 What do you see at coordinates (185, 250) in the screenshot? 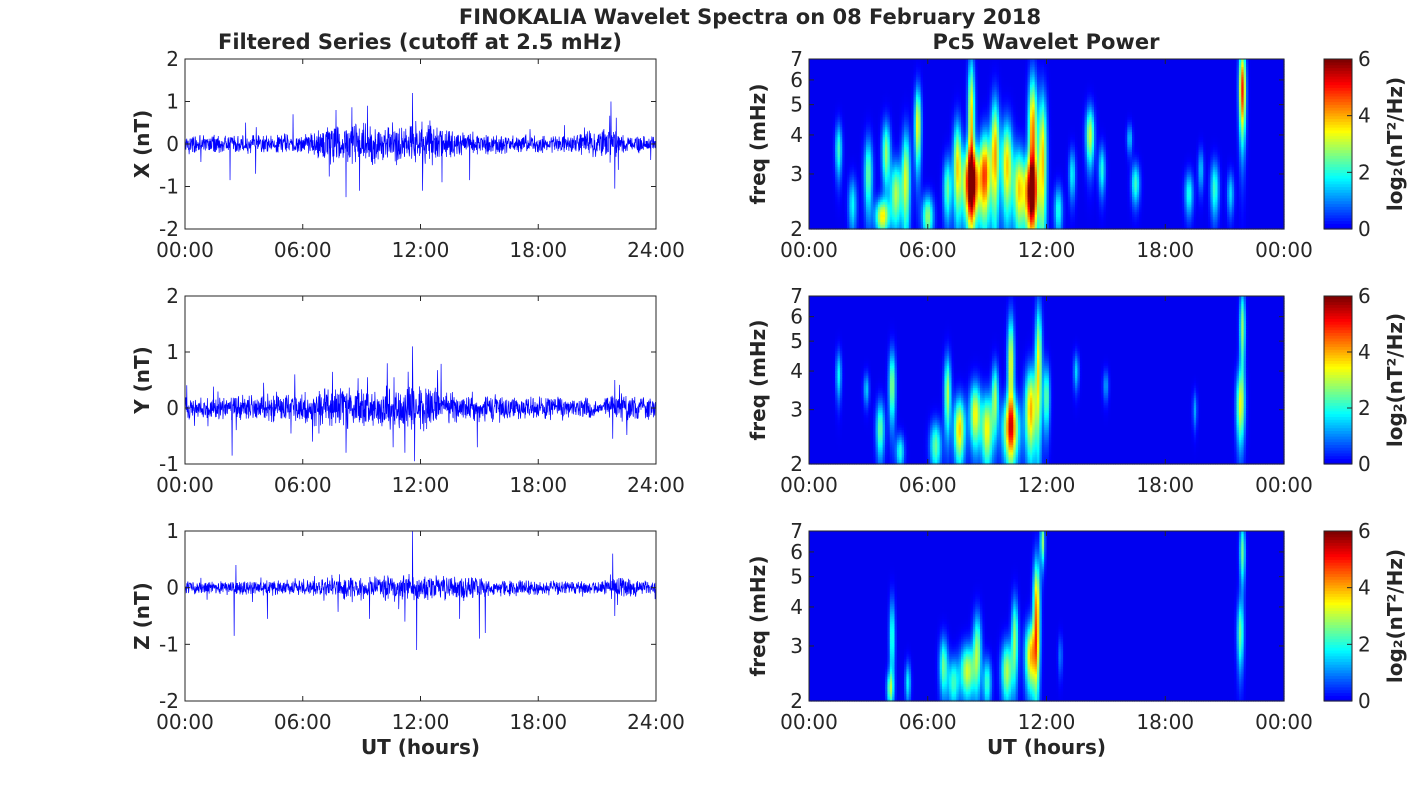
I see `x-tick-label: 00:00` at bounding box center [185, 250].